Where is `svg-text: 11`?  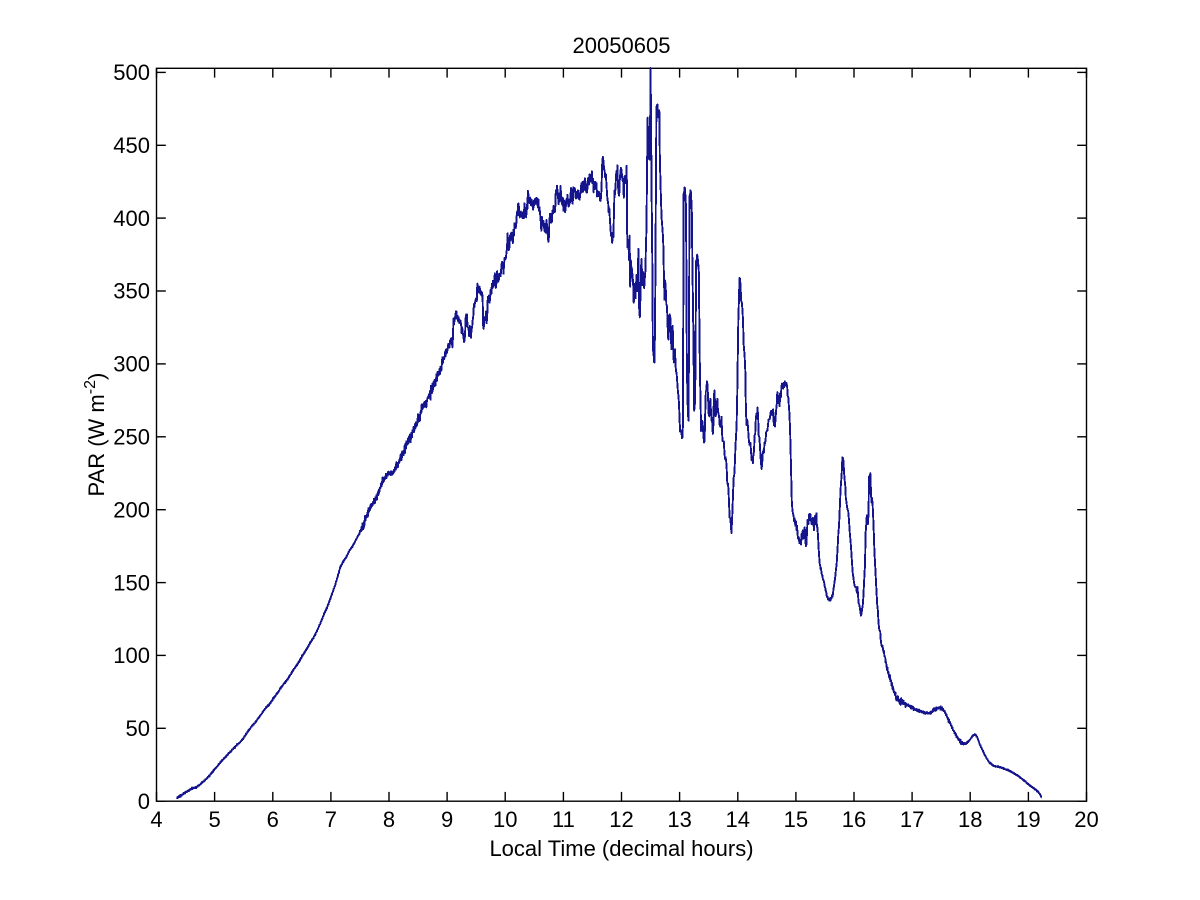
svg-text: 11 is located at coordinates (563, 819).